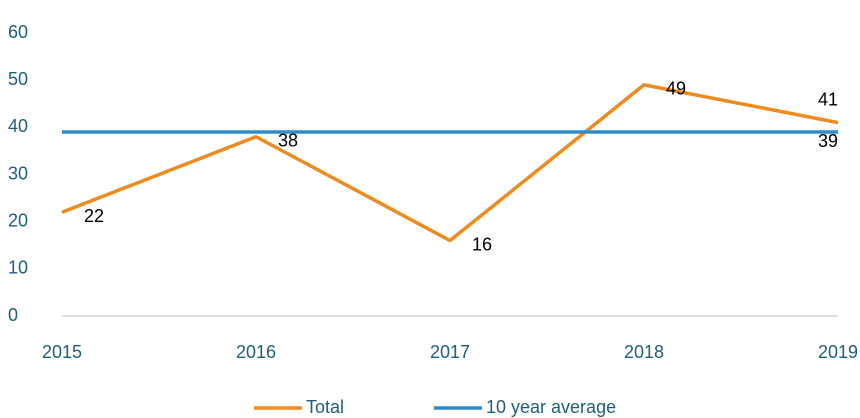  I want to click on data-label: 16, so click(482, 244).